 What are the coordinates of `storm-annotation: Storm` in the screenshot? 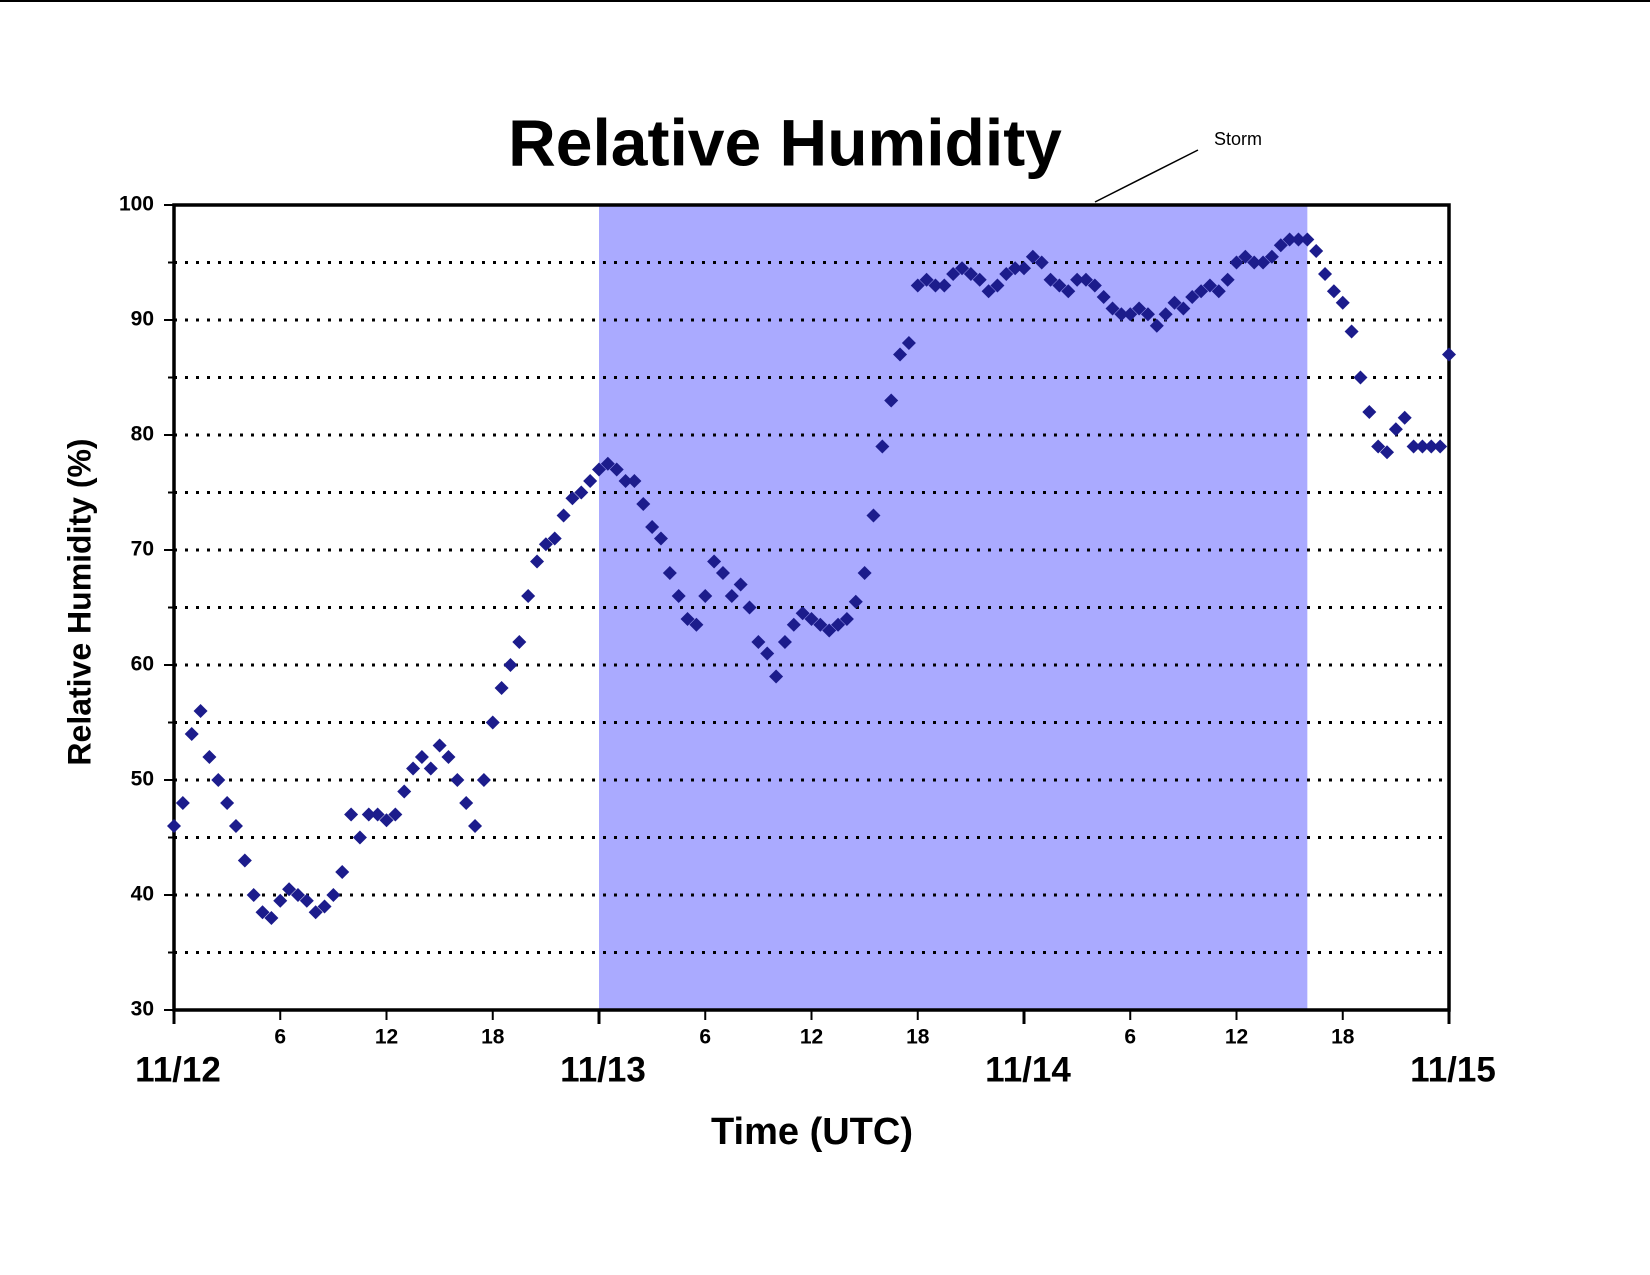 It's located at (1238, 139).